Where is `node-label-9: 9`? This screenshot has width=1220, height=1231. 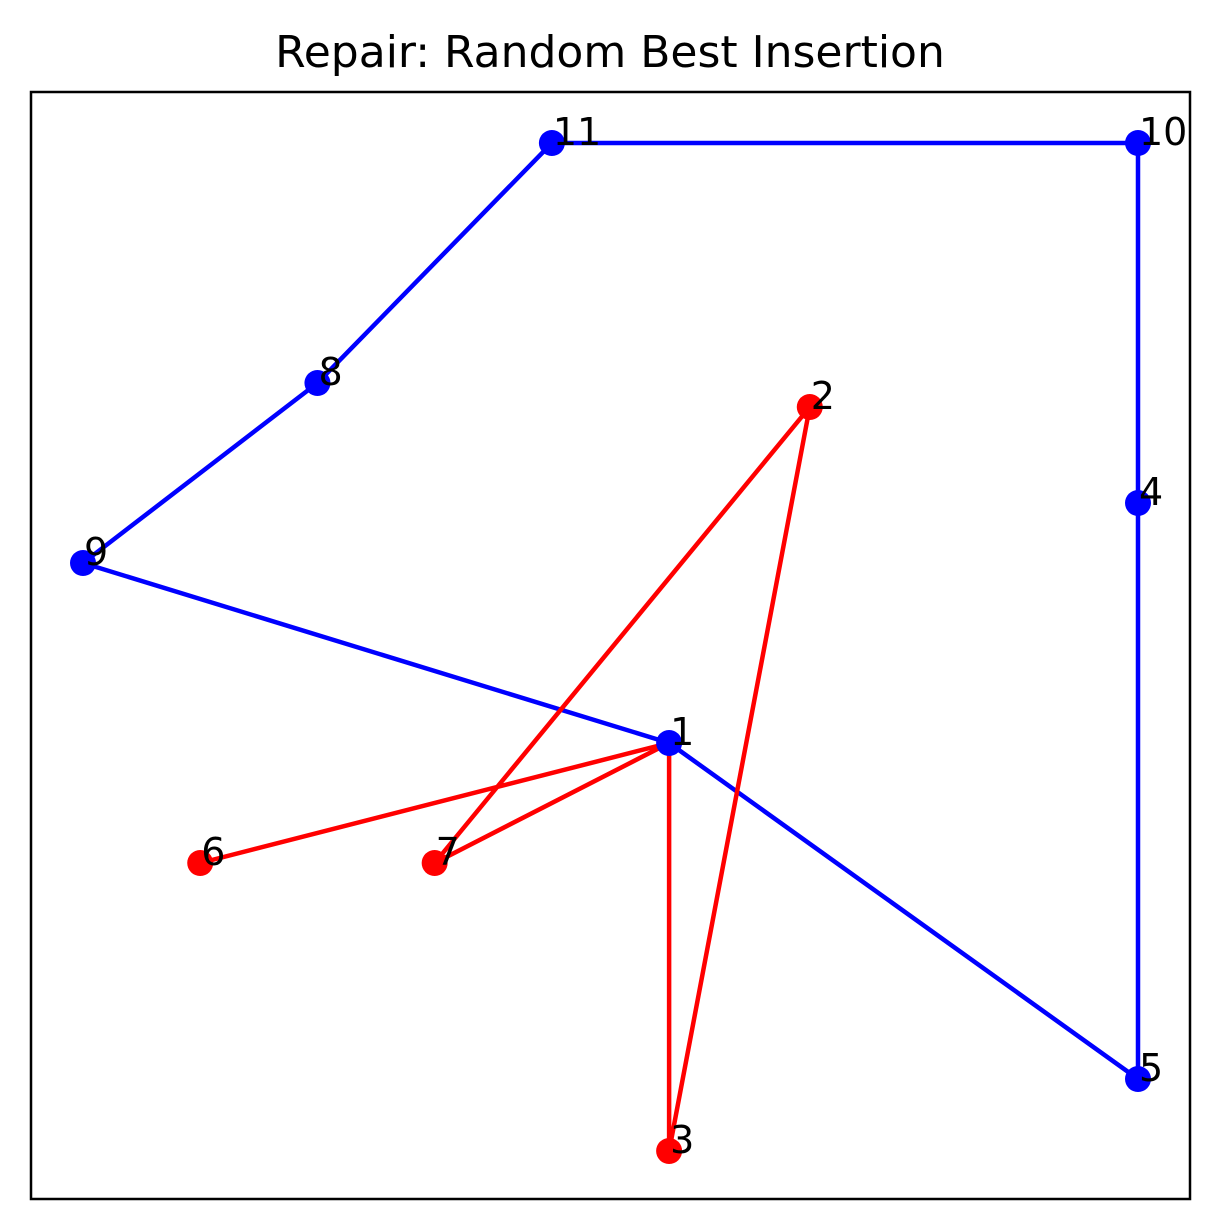 node-label-9: 9 is located at coordinates (96, 552).